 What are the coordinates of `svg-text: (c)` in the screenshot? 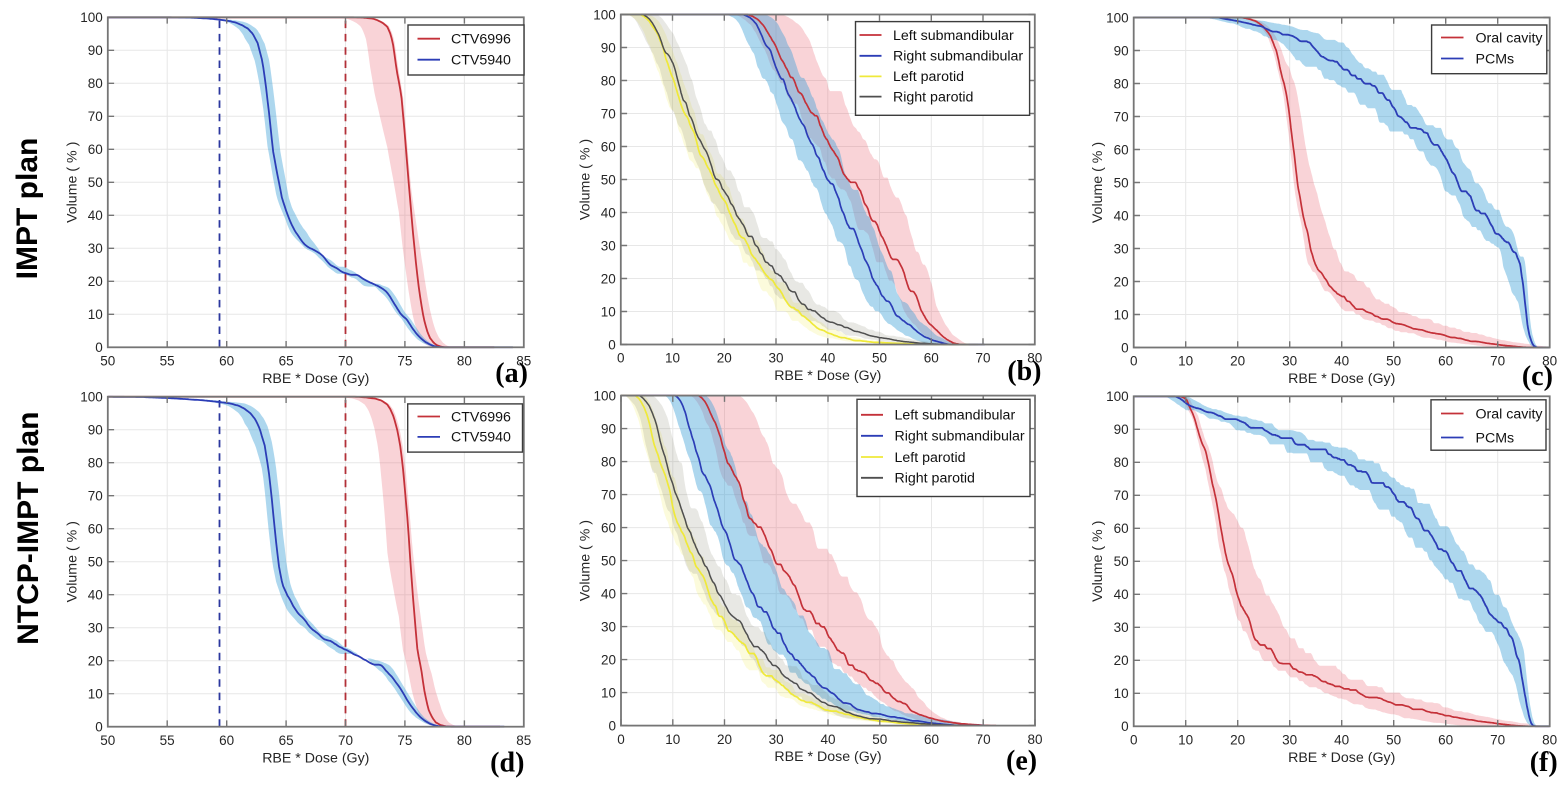 It's located at (1537, 376).